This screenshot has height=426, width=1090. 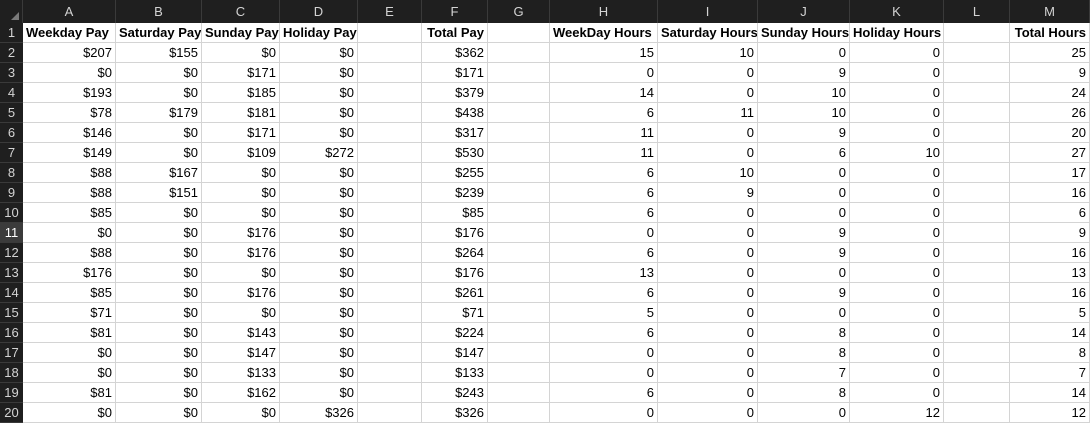 What do you see at coordinates (519, 93) in the screenshot?
I see `cell-g4` at bounding box center [519, 93].